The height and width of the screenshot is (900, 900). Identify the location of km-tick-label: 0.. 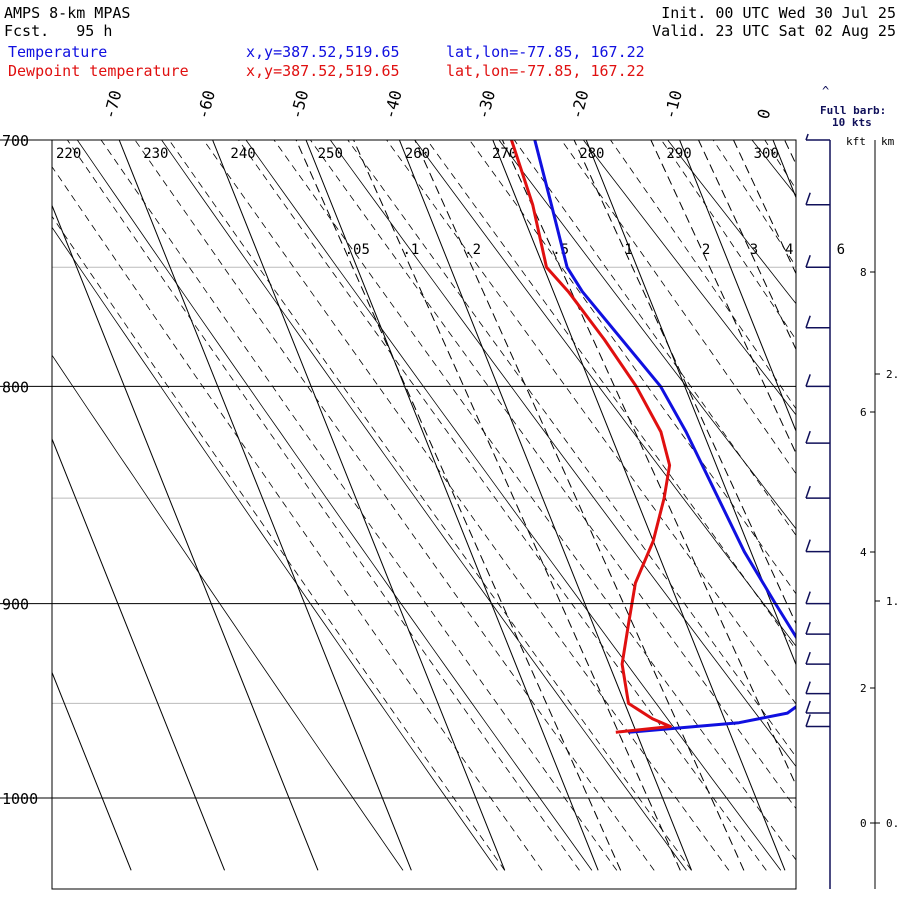
(892, 823).